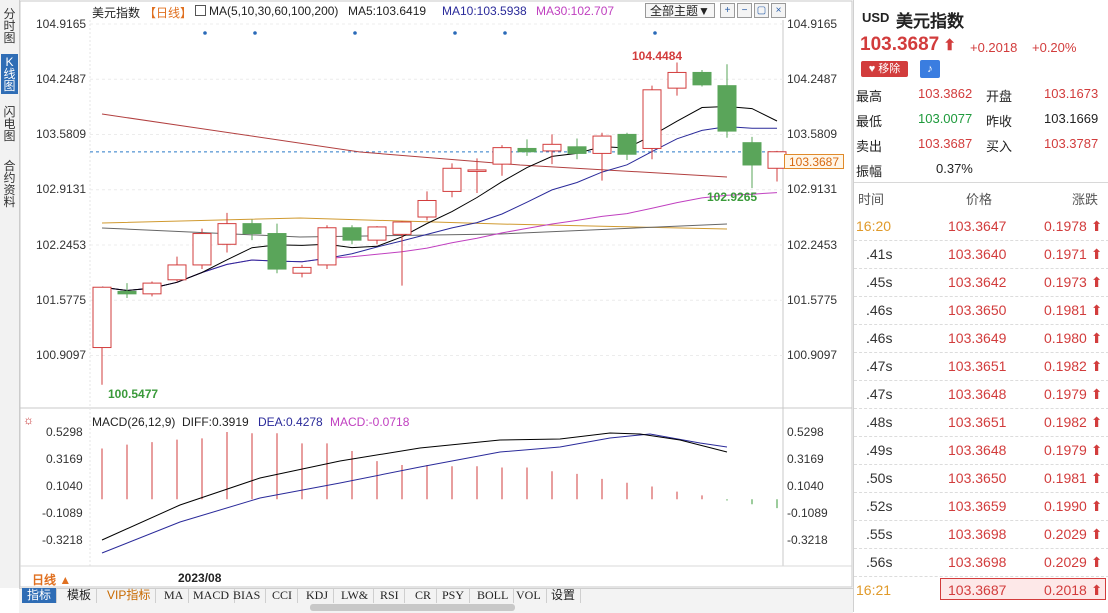  Describe the element at coordinates (977, 478) in the screenshot. I see `tick-price: 103.3650` at that location.